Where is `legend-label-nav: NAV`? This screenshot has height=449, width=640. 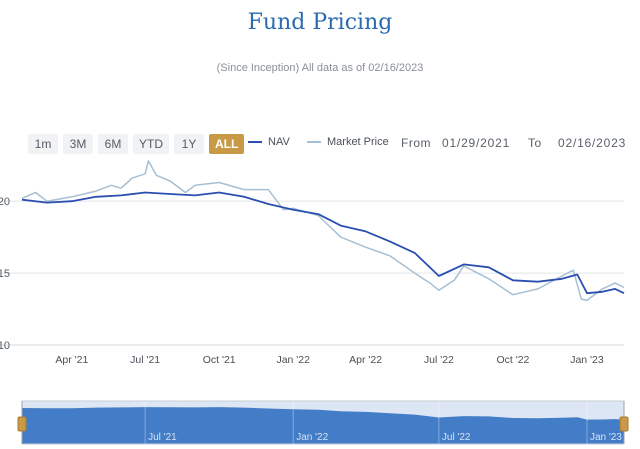
legend-label-nav: NAV is located at coordinates (279, 142).